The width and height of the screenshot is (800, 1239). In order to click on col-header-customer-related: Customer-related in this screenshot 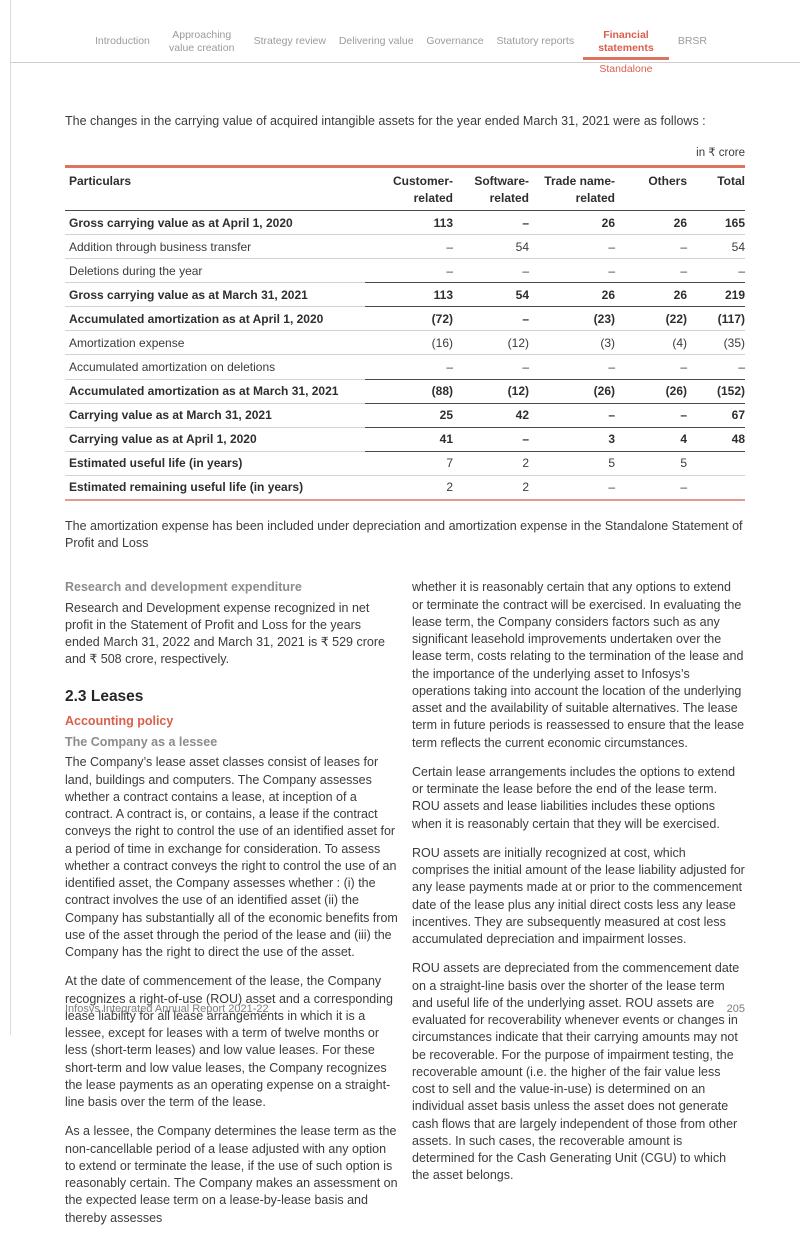, I will do `click(409, 188)`.